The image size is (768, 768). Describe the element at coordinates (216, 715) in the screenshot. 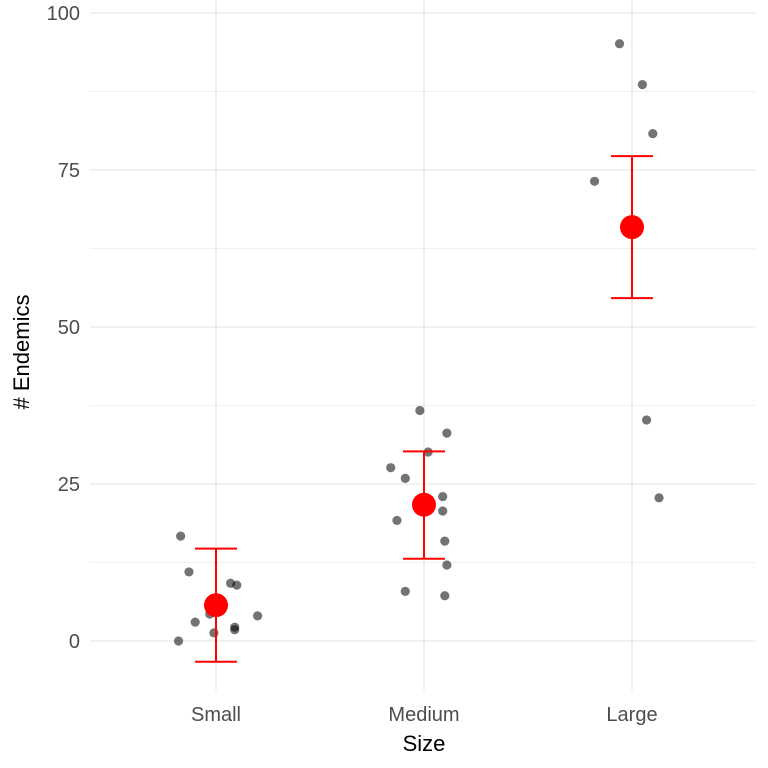

I see `x-tick-label: Small` at that location.